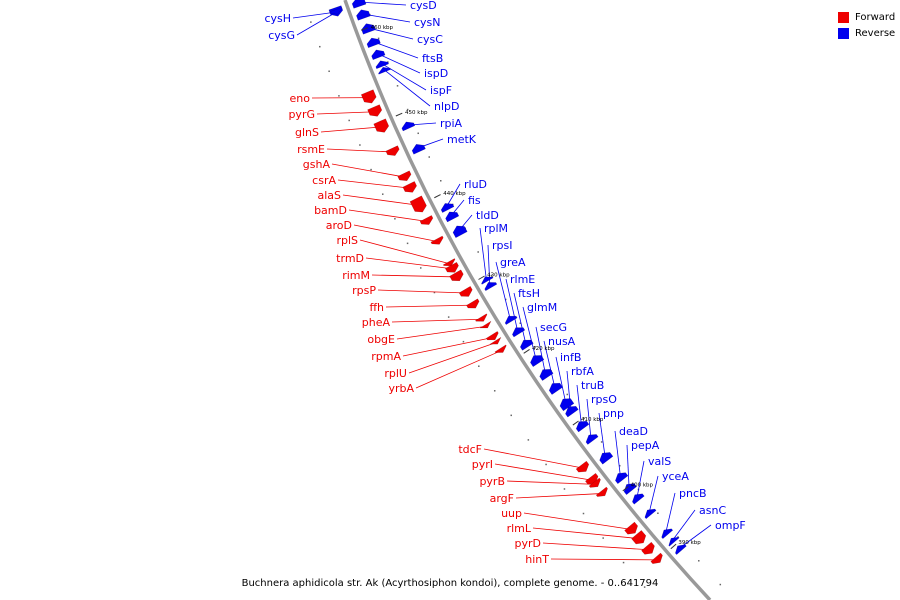  Describe the element at coordinates (386, 356) in the screenshot. I see `gene-label-rpma: rpmA` at that location.